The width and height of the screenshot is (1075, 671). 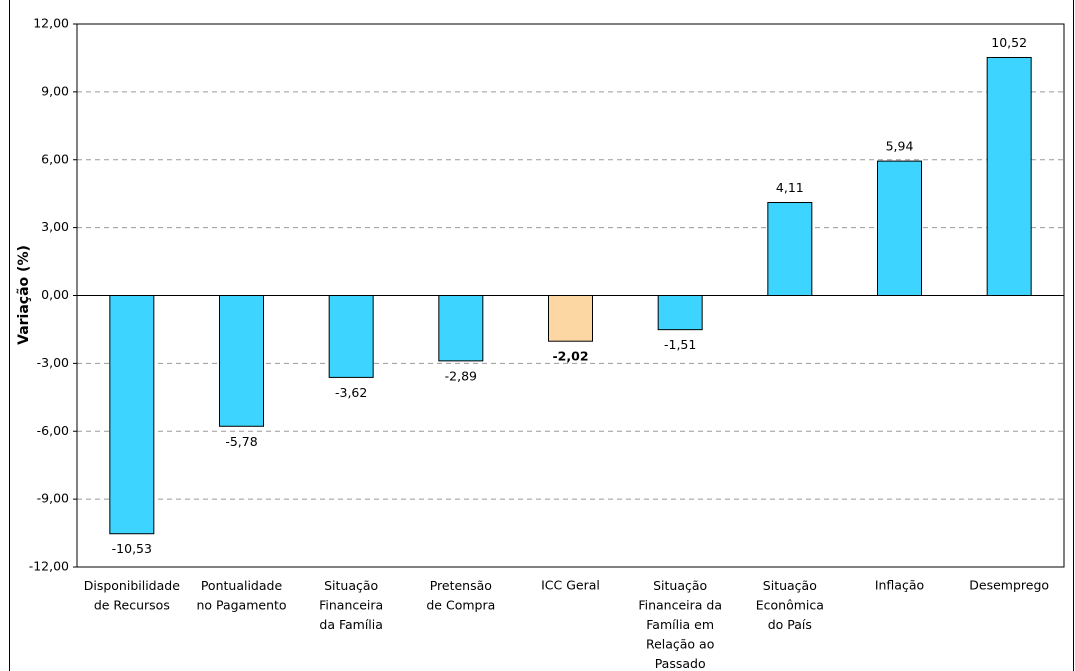 What do you see at coordinates (570, 356) in the screenshot?
I see `value-label: -2,02` at bounding box center [570, 356].